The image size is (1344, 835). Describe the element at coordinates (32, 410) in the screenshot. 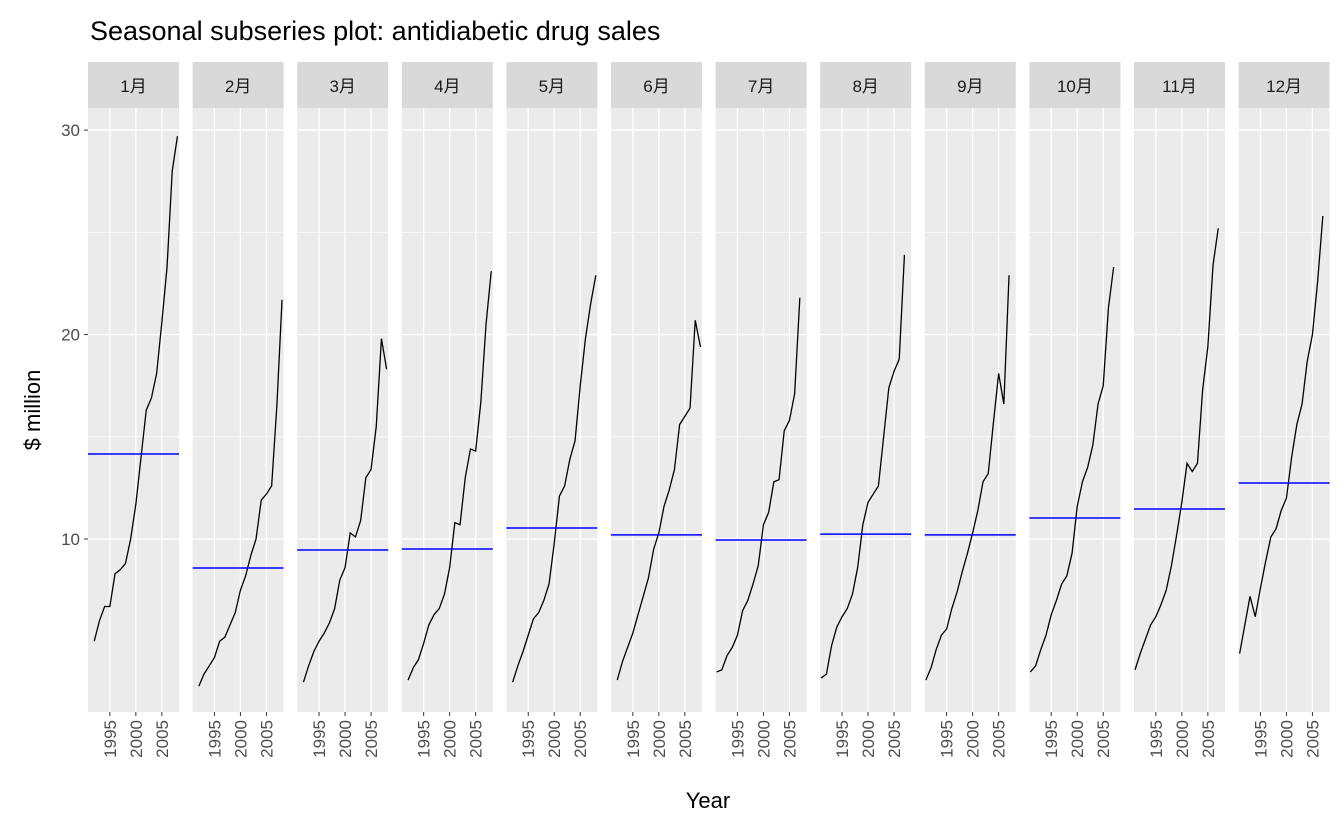

I see `y-axis-label: $ million` at that location.